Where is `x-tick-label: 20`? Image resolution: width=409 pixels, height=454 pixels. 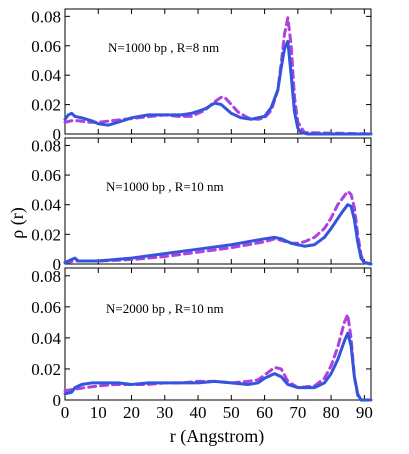
x-tick-label: 20 is located at coordinates (131, 412).